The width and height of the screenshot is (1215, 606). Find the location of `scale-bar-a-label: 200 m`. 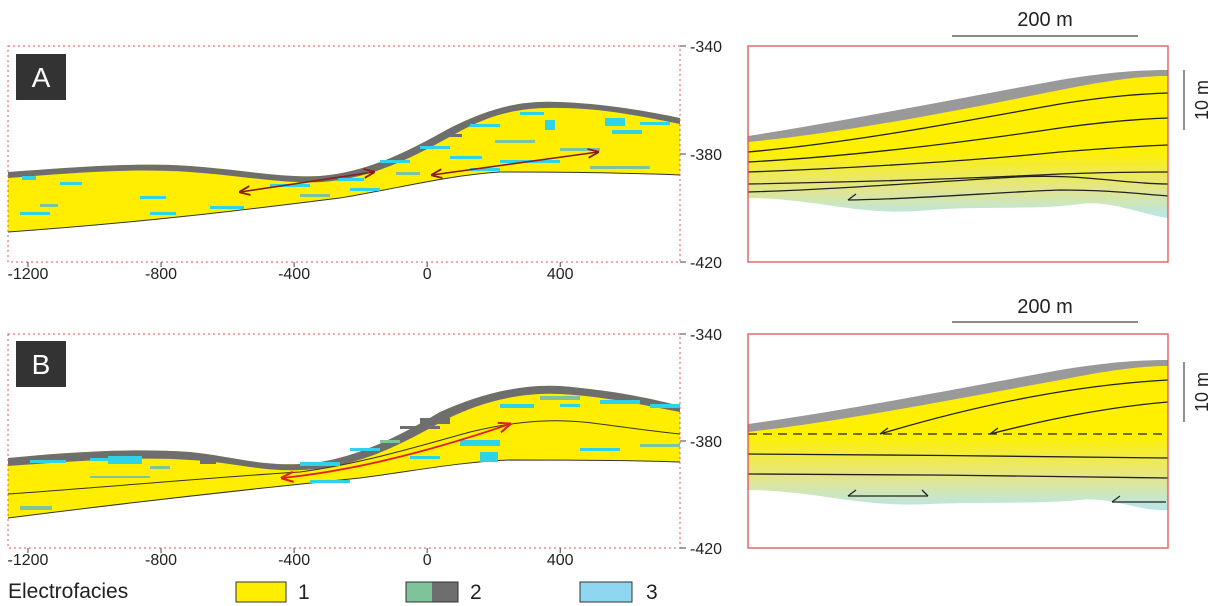

scale-bar-a-label: 200 m is located at coordinates (1045, 20).